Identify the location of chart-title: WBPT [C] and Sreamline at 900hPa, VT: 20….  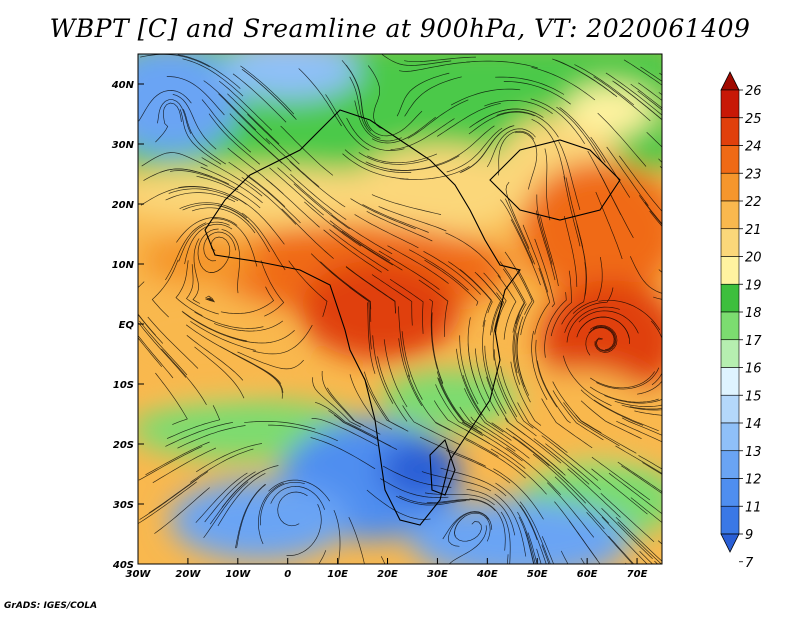
(400, 28).